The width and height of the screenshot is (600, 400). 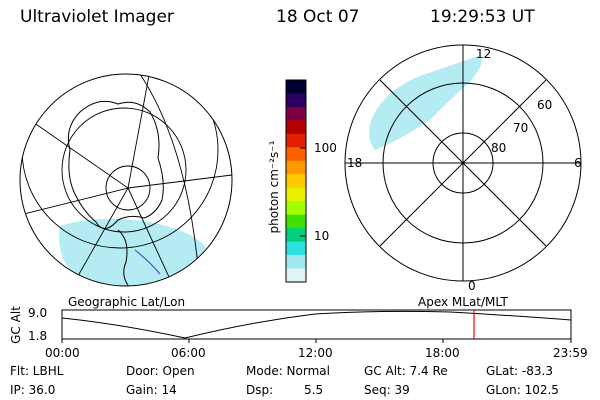 What do you see at coordinates (127, 302) in the screenshot?
I see `geographic-map-label: Geographic Lat/Lon` at bounding box center [127, 302].